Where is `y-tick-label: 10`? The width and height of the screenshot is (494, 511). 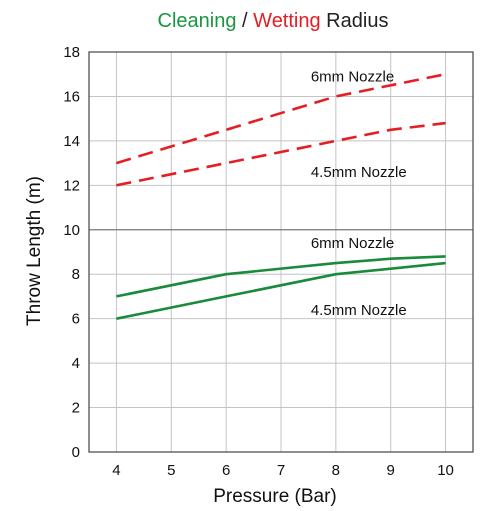
y-tick-label: 10 is located at coordinates (71, 230).